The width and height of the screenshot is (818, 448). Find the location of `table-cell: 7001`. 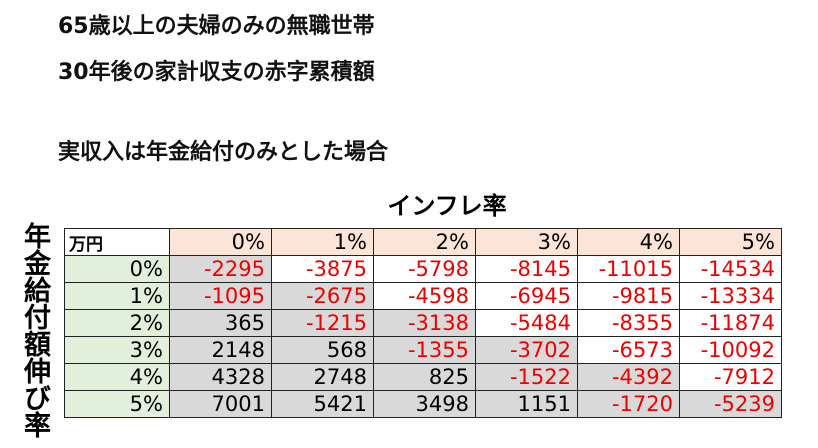

table-cell: 7001 is located at coordinates (220, 404).